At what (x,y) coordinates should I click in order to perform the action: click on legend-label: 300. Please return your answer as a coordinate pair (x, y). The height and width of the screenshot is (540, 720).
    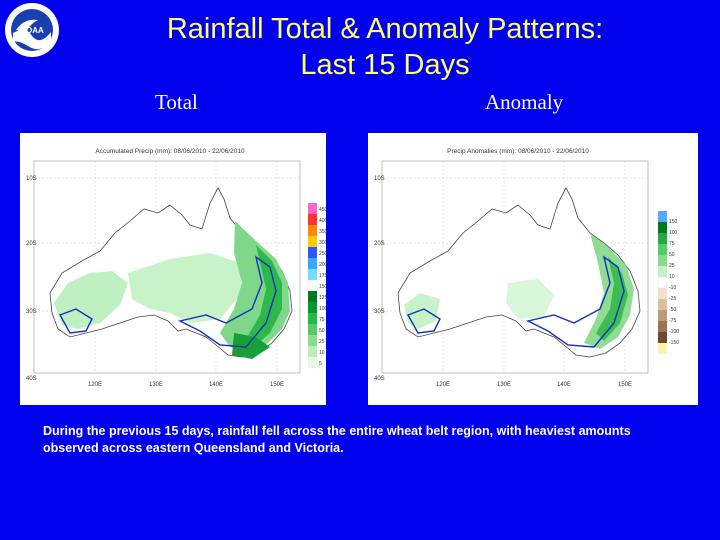
    Looking at the image, I should click on (322, 243).